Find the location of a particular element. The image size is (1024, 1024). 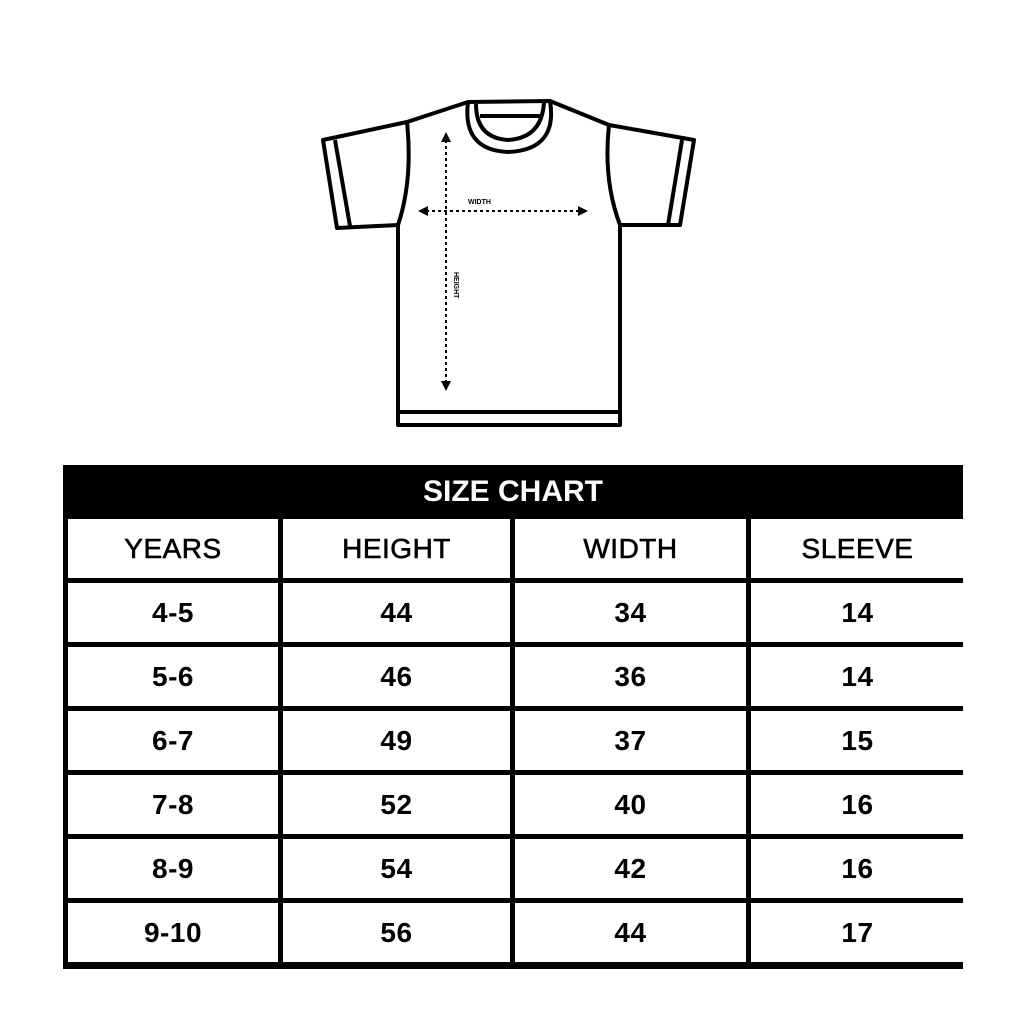

table-cell-years: 7-8 is located at coordinates (173, 804).